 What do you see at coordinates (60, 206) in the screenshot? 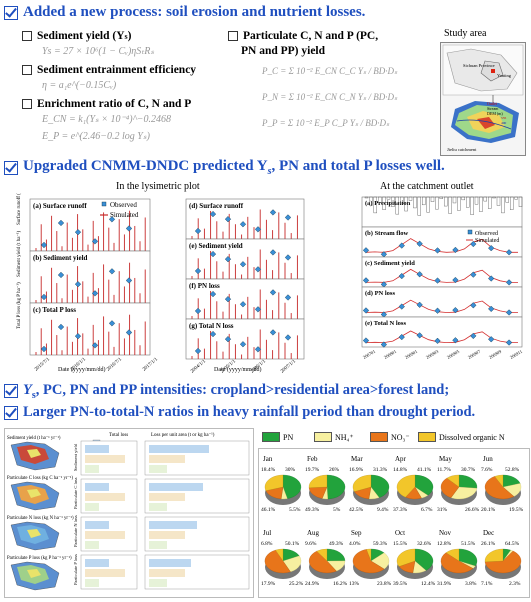
I see `lys-left-panel-label: (a) Surface runoff` at bounding box center [60, 206].